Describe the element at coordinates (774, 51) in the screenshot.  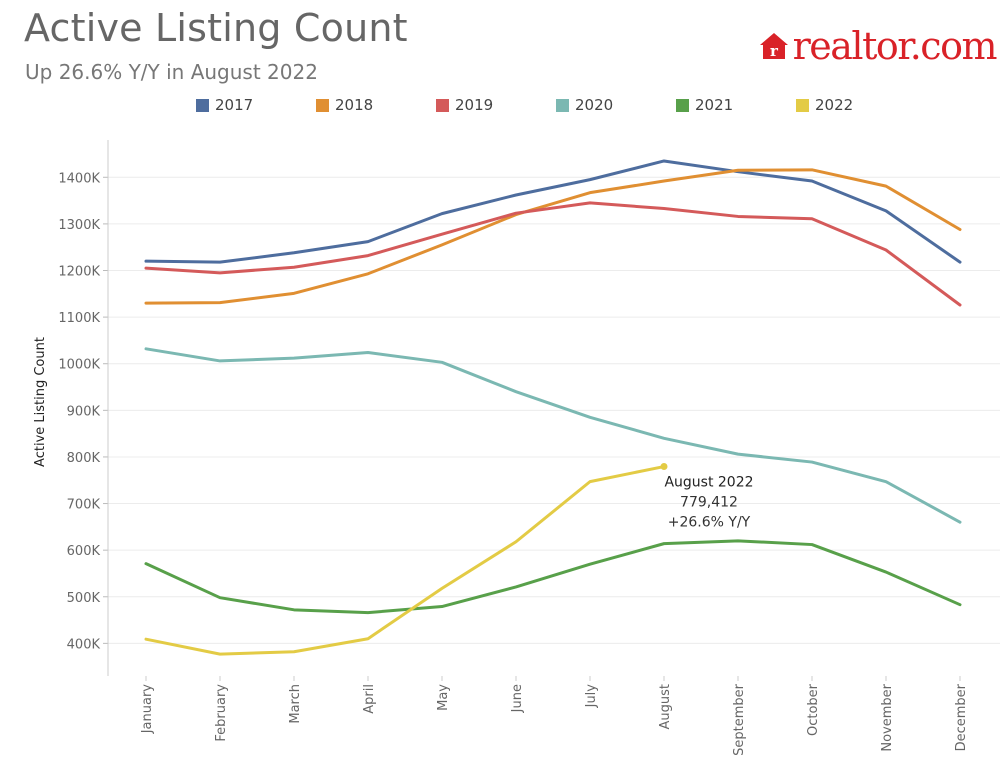
I see `svg-text: r` at that location.